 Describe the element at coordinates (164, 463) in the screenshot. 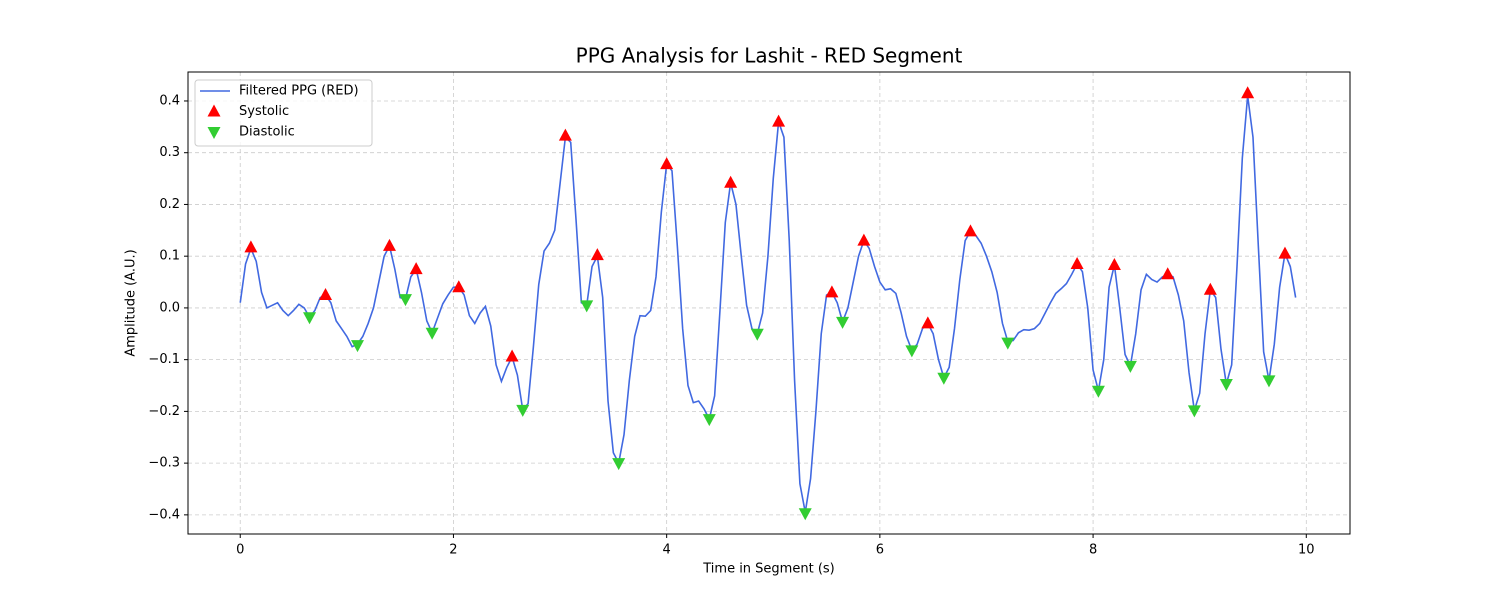

I see `y-tick-label: −0.3` at that location.